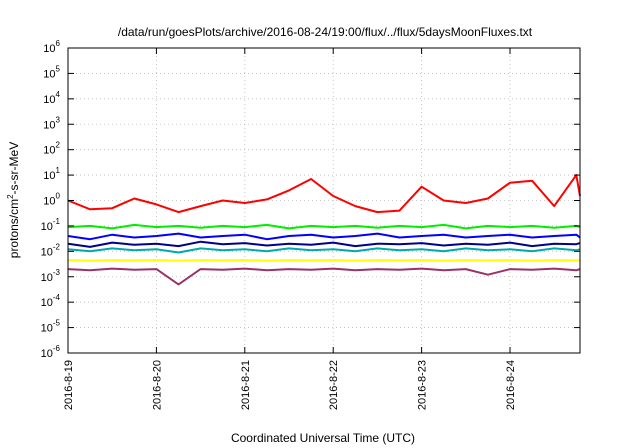  I want to click on x-tick-label: 2016-8-22, so click(334, 385).